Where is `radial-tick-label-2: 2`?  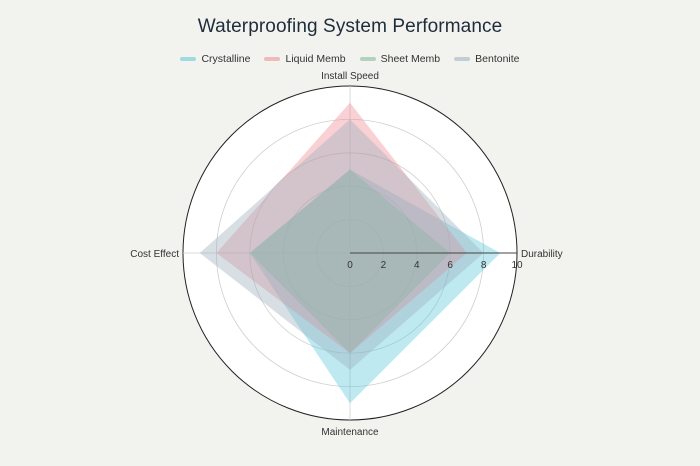 radial-tick-label-2: 2 is located at coordinates (384, 265).